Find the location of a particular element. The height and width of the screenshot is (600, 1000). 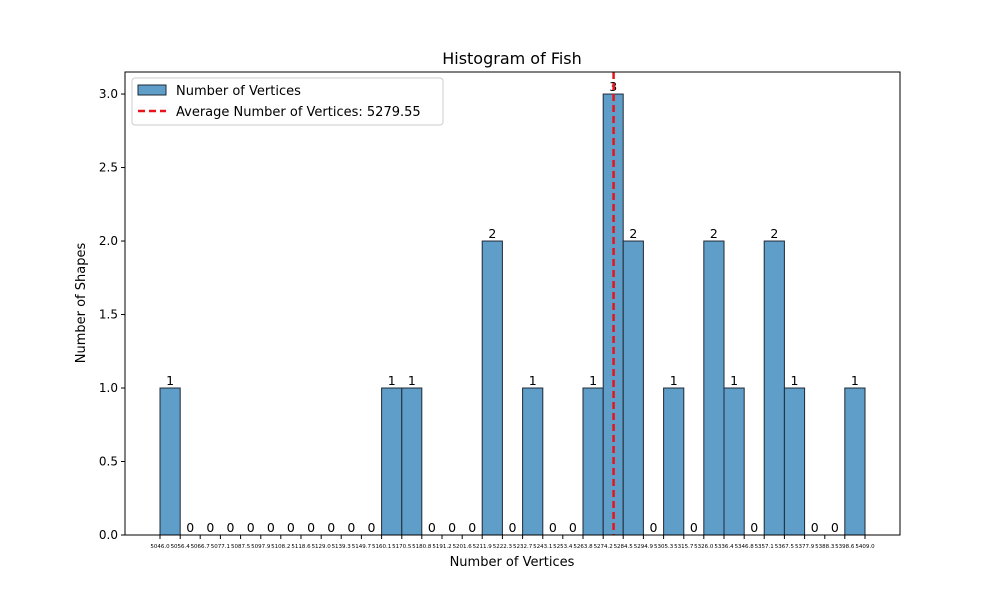

legend-bar-swatch is located at coordinates (152, 90).